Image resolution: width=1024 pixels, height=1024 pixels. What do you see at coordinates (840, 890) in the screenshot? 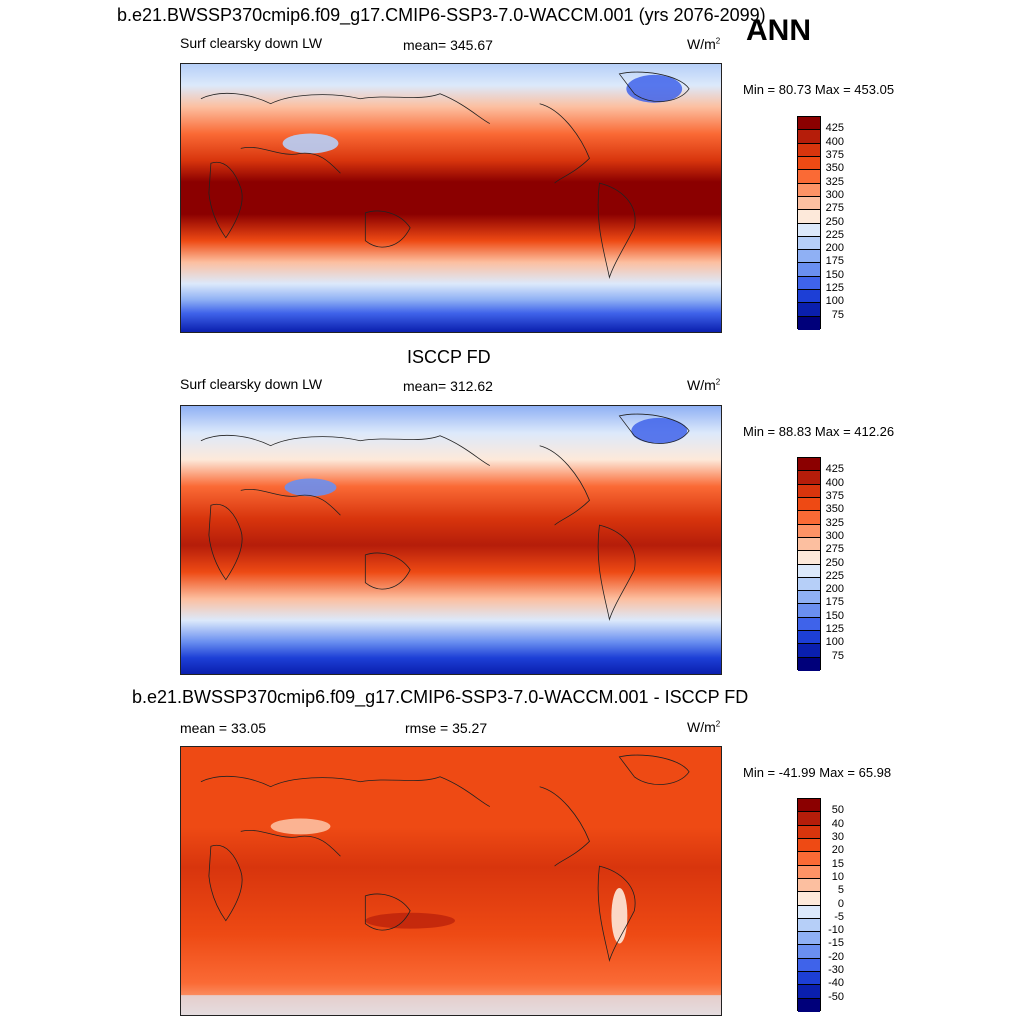
I see `colorbar-tick-label: 5` at bounding box center [840, 890].